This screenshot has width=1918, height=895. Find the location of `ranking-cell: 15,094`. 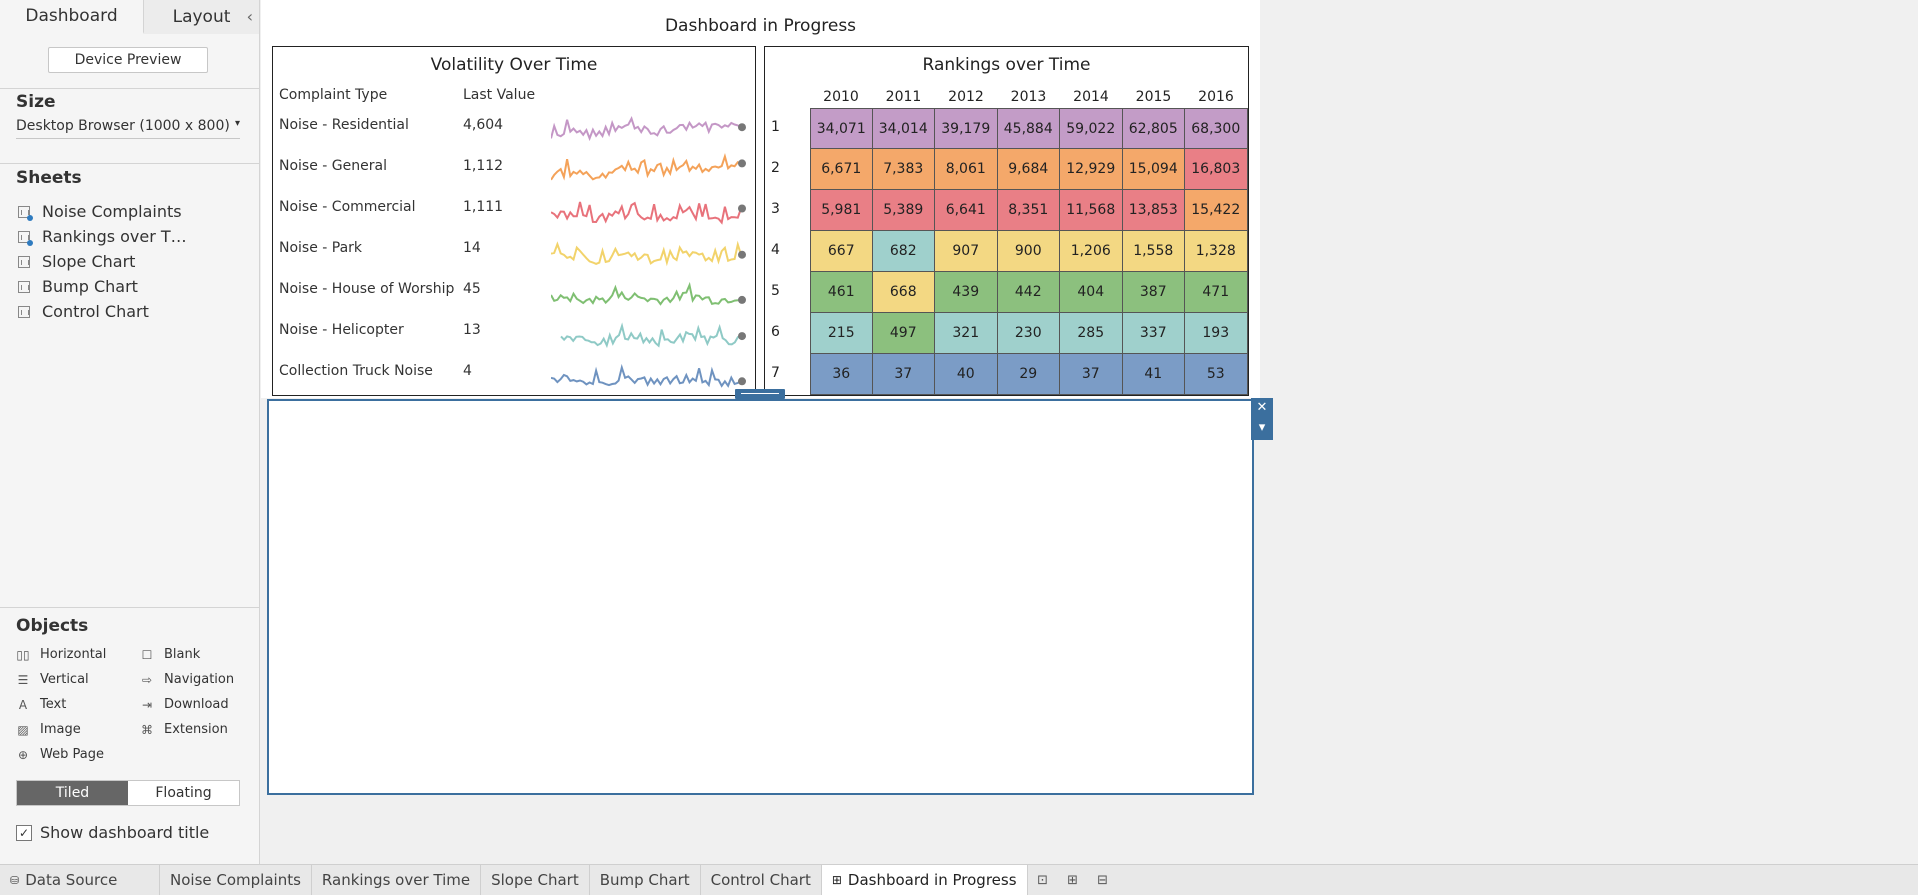

ranking-cell: 15,094 is located at coordinates (1153, 169).